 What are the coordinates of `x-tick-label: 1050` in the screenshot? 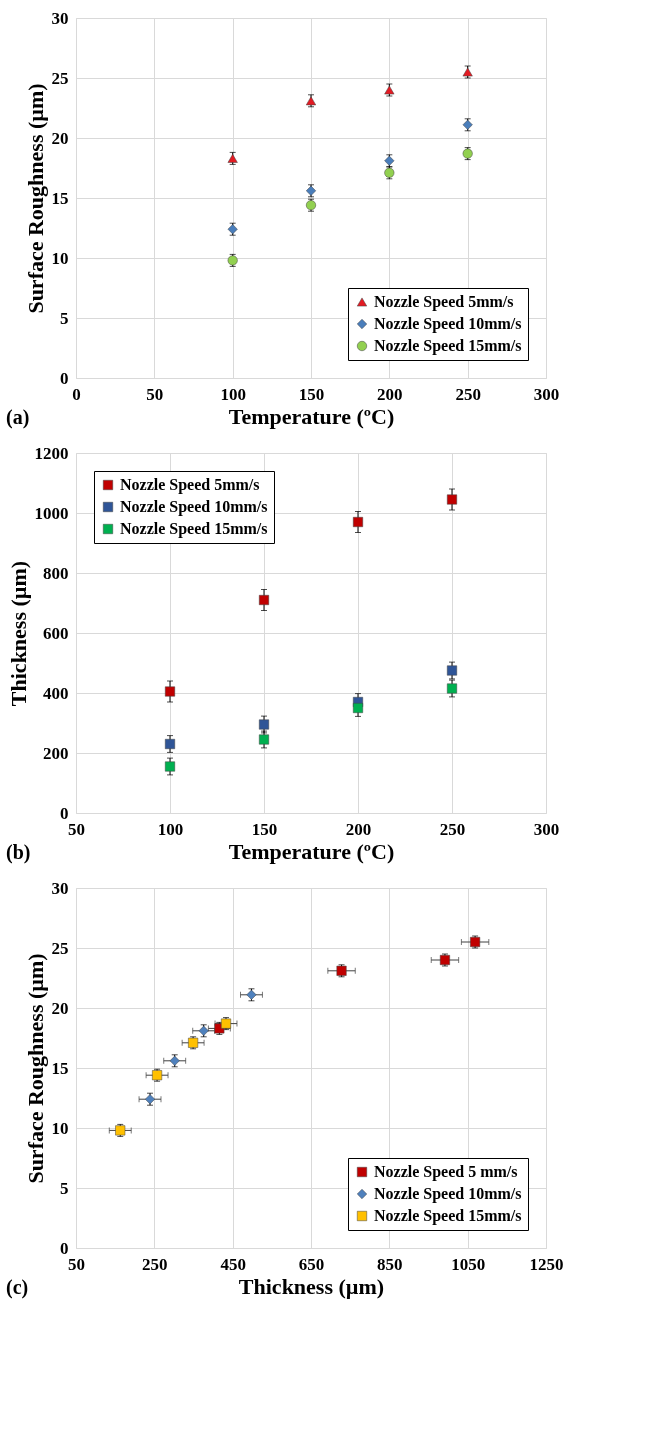 It's located at (468, 1264).